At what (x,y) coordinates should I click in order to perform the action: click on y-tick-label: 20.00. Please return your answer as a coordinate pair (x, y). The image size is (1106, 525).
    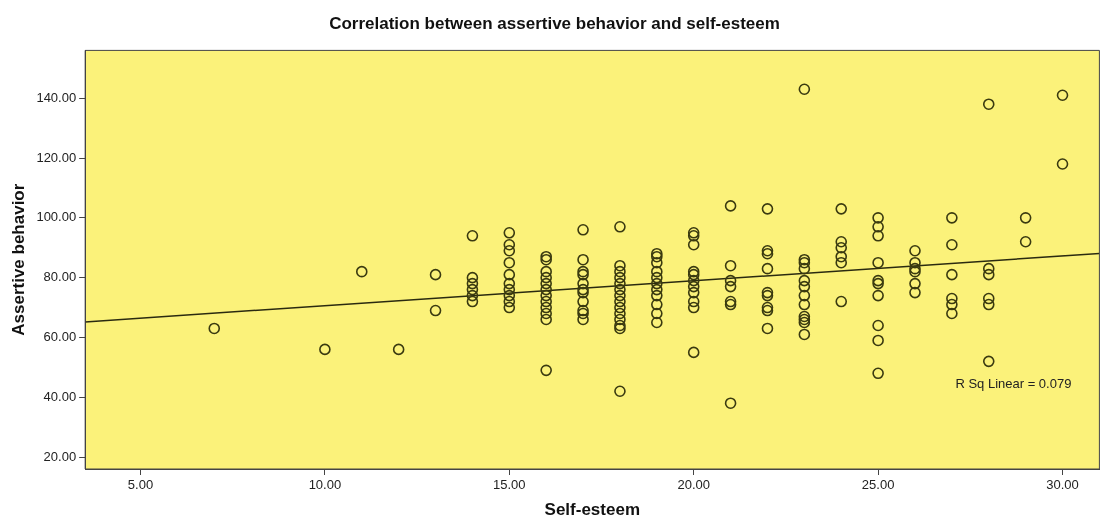
    Looking at the image, I should click on (60, 456).